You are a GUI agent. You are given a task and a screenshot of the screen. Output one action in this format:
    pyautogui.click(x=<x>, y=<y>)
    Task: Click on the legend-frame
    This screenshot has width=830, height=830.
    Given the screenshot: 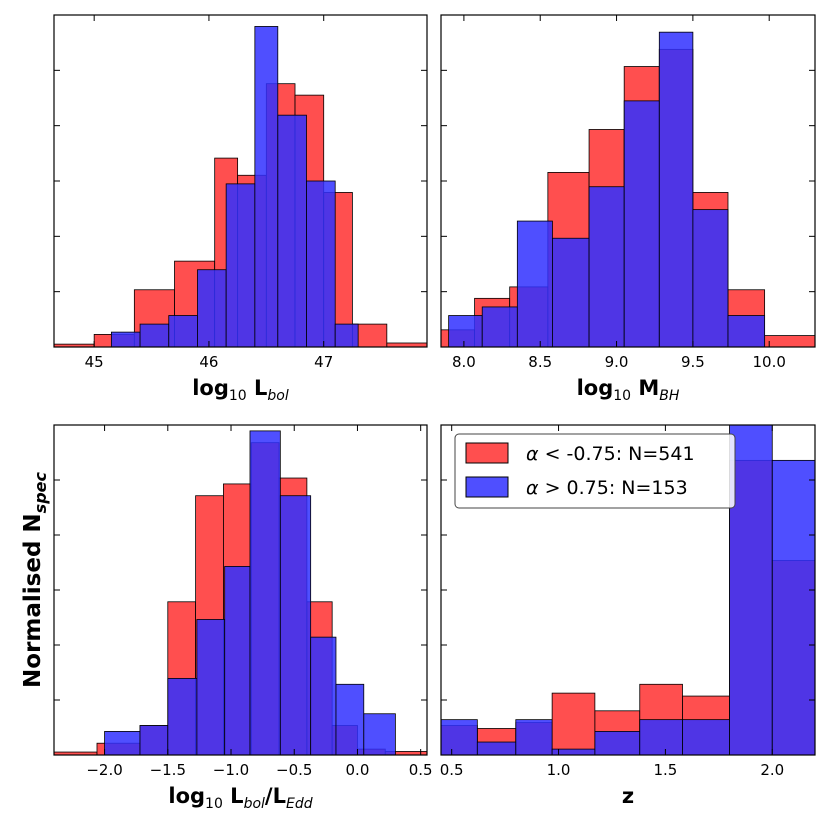 What is the action you would take?
    pyautogui.click(x=595, y=471)
    